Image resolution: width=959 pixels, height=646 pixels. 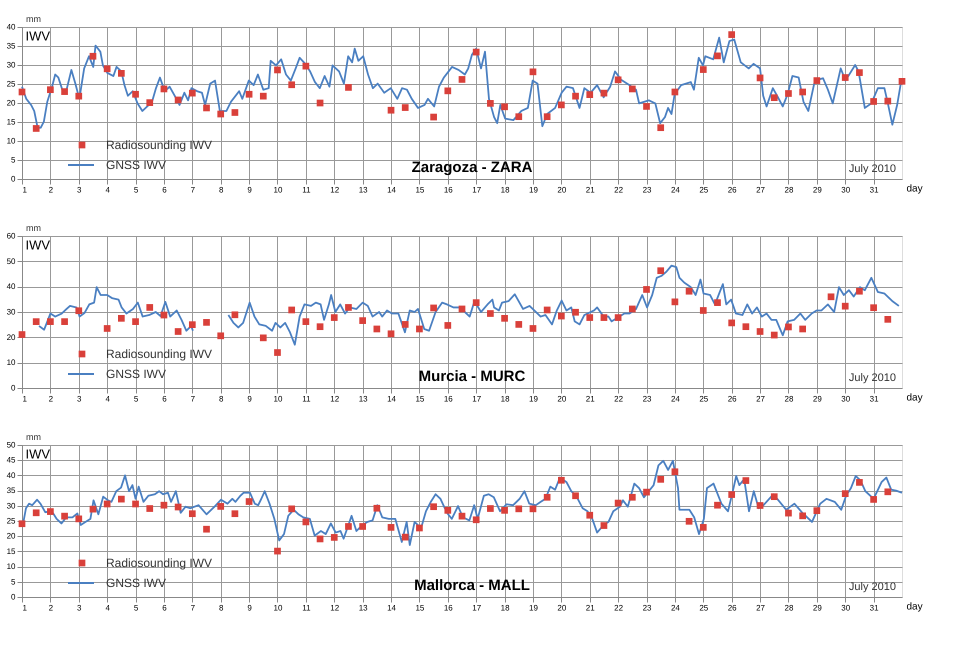 What do you see at coordinates (136, 608) in the screenshot?
I see `x-tick-label: 5` at bounding box center [136, 608].